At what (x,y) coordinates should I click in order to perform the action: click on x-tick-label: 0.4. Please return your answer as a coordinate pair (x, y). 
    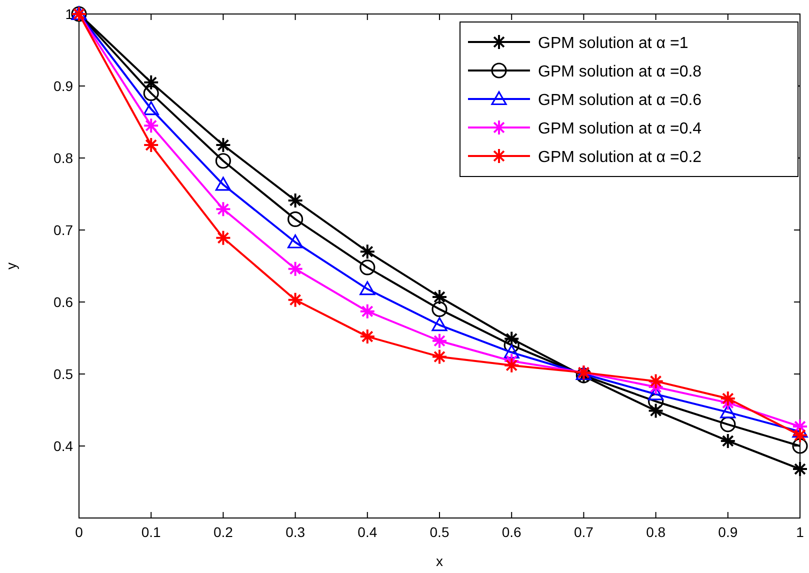
    Looking at the image, I should click on (368, 532).